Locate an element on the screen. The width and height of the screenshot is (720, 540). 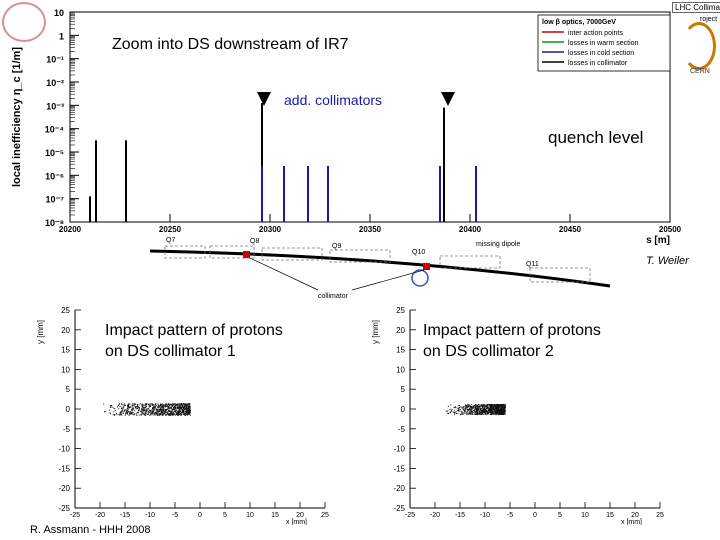
lhc-collimation-logo: LHC Collimation roject CERN is located at coordinates (696, 45).